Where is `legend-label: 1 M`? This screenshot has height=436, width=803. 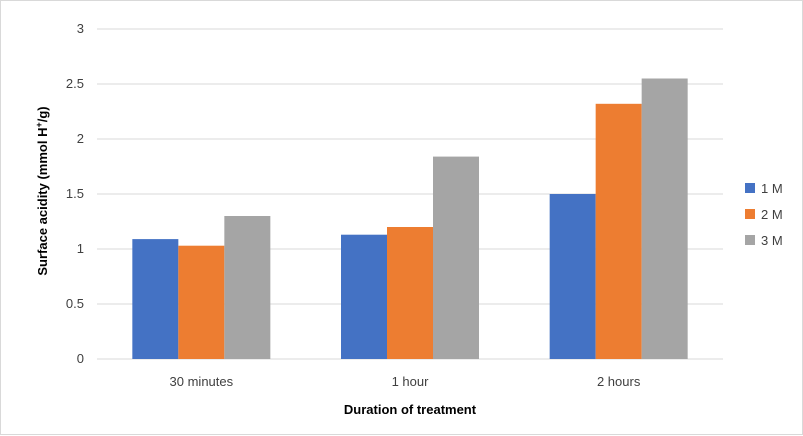 legend-label: 1 M is located at coordinates (772, 188).